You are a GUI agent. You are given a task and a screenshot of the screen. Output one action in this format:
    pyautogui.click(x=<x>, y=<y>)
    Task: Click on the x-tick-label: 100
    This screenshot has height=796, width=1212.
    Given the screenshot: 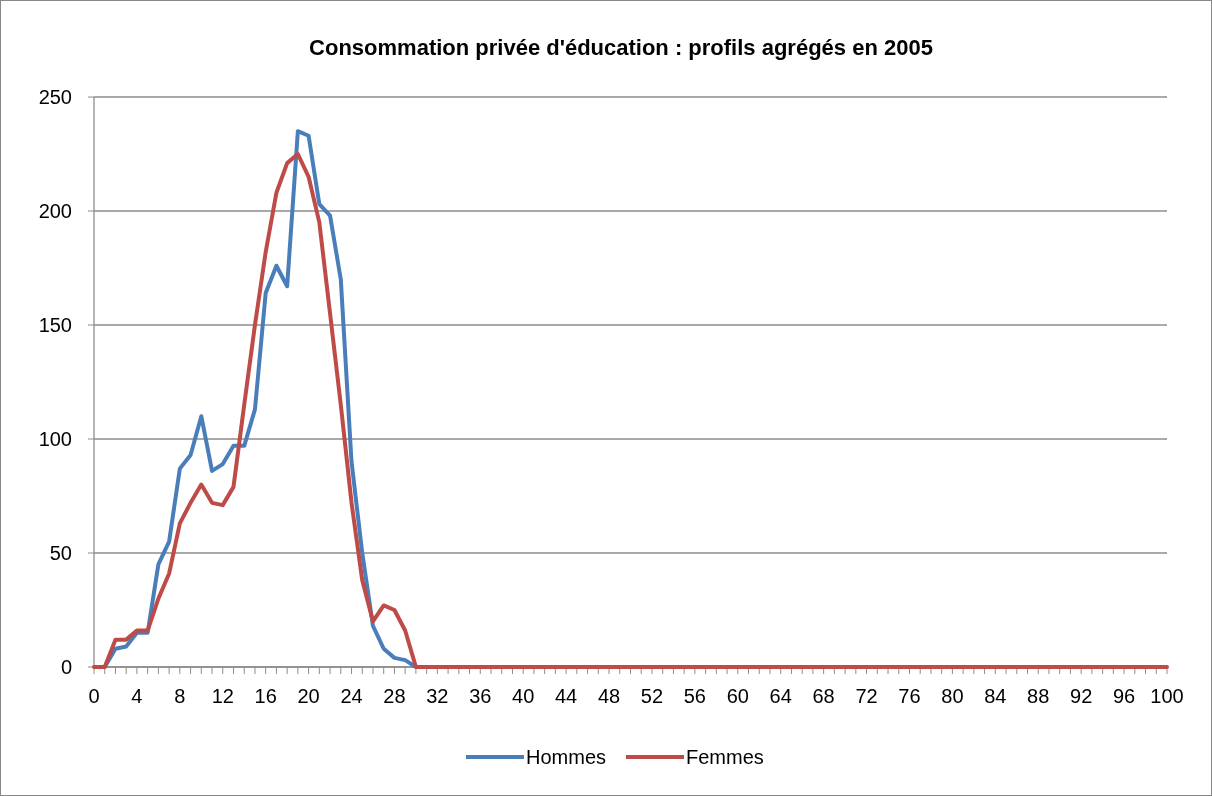 What is the action you would take?
    pyautogui.click(x=1167, y=696)
    